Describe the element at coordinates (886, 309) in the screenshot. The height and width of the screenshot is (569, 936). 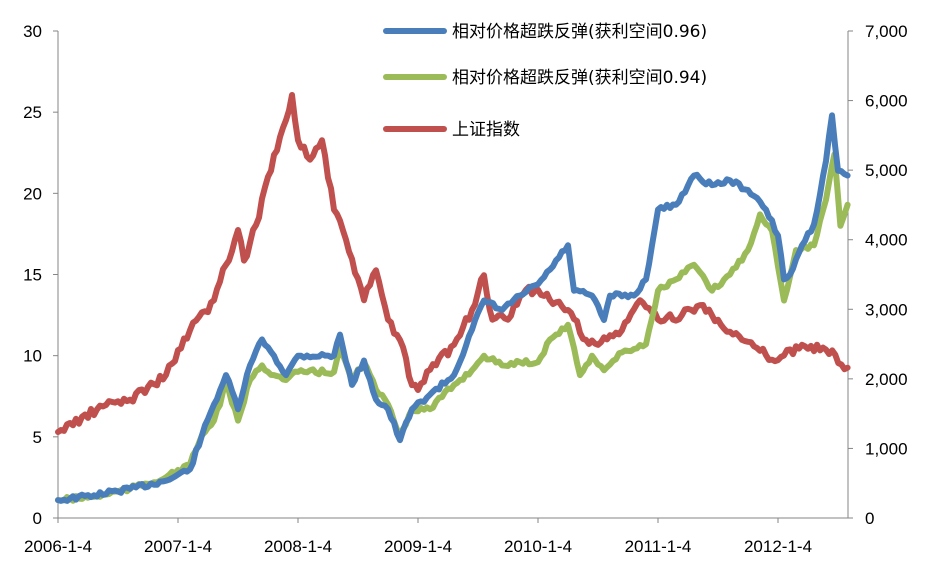
I see `right-tick-label: 3,000` at that location.